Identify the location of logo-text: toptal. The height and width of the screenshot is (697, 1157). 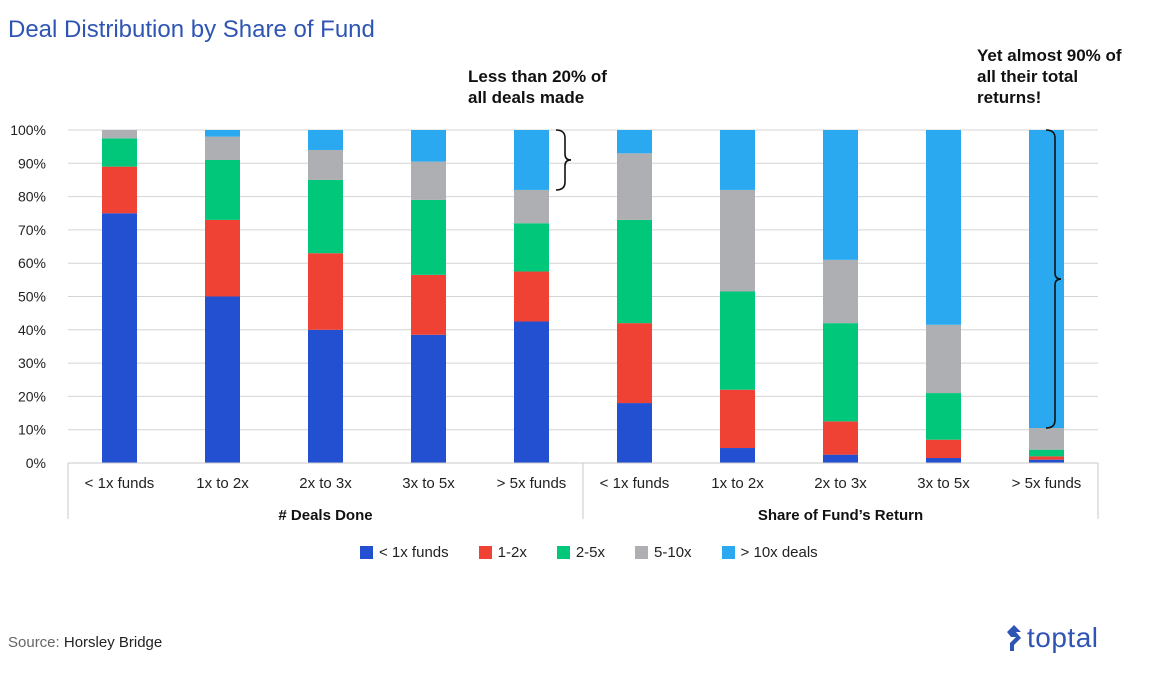
(1063, 637).